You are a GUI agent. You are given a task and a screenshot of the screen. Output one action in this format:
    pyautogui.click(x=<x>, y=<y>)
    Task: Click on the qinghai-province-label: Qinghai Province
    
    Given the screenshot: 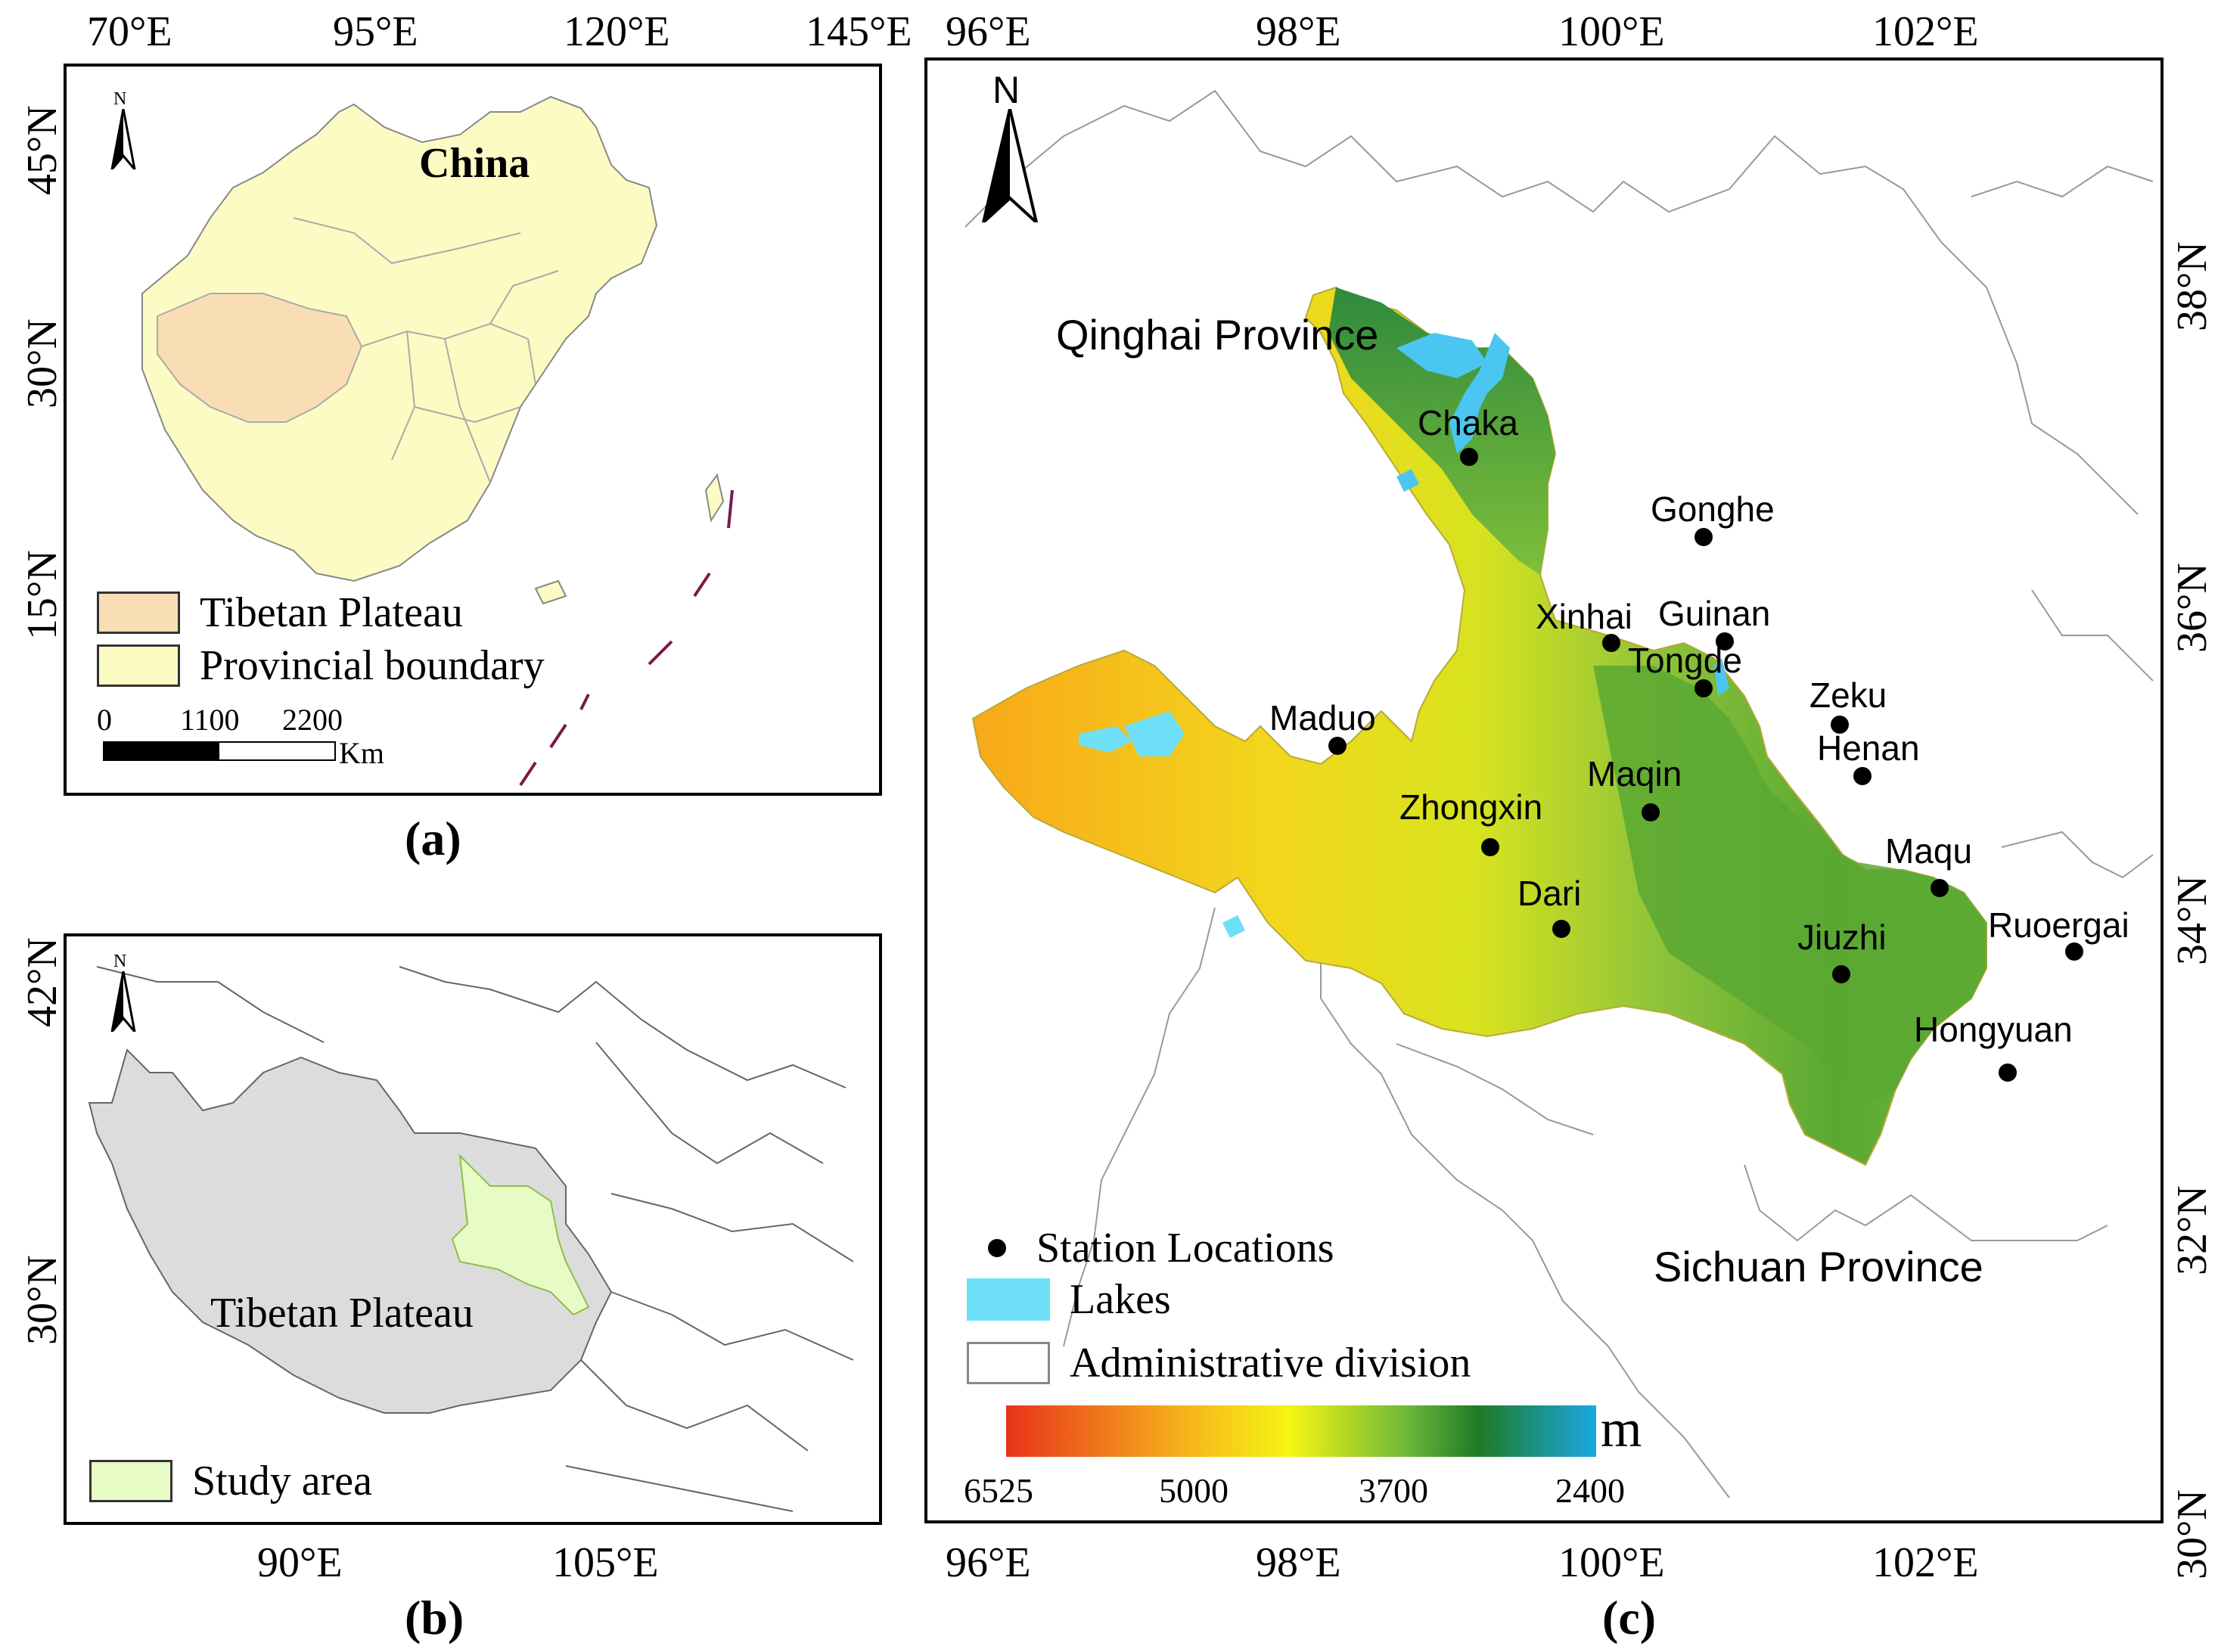 What is the action you would take?
    pyautogui.click(x=1217, y=335)
    